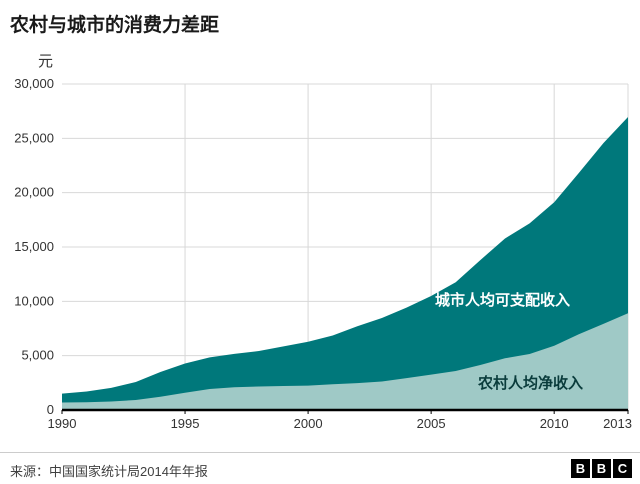 The width and height of the screenshot is (640, 484). Describe the element at coordinates (115, 25) in the screenshot. I see `chart-title: 农村与城市的消费力差距` at that location.